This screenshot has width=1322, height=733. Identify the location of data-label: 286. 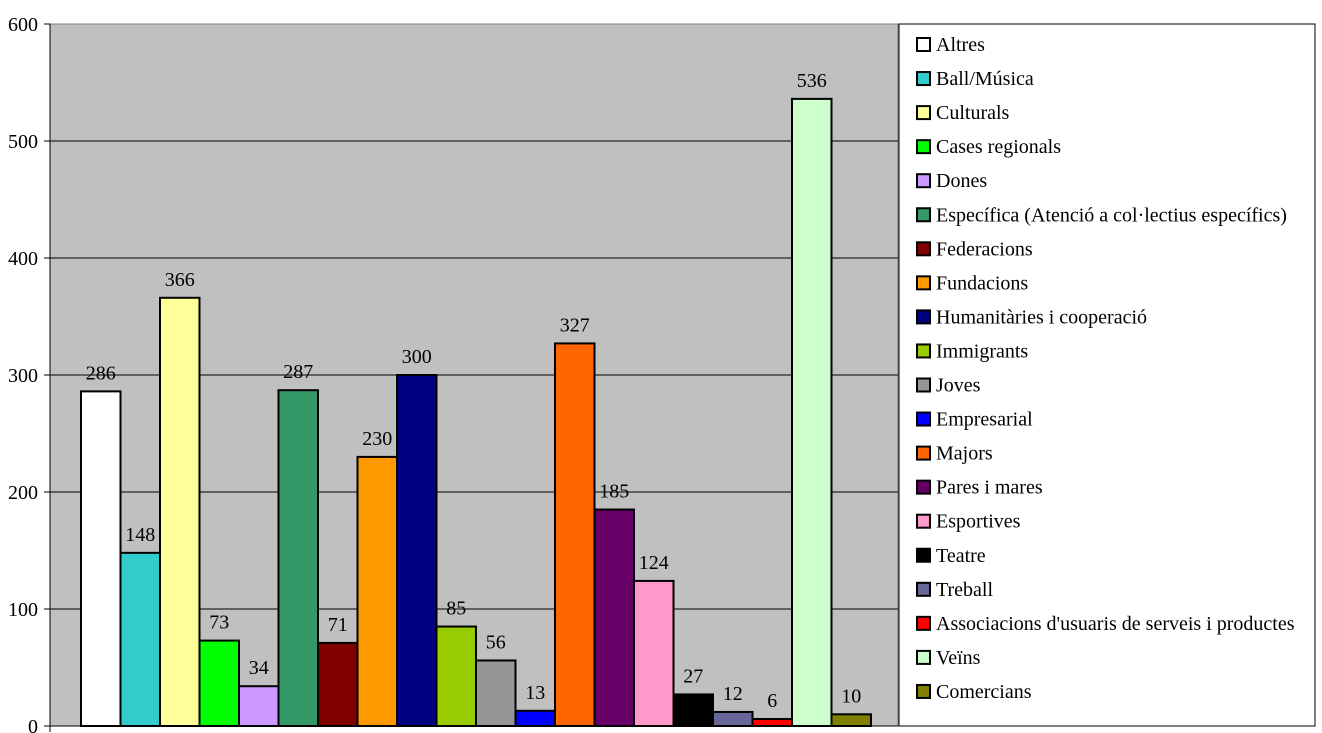
(101, 373).